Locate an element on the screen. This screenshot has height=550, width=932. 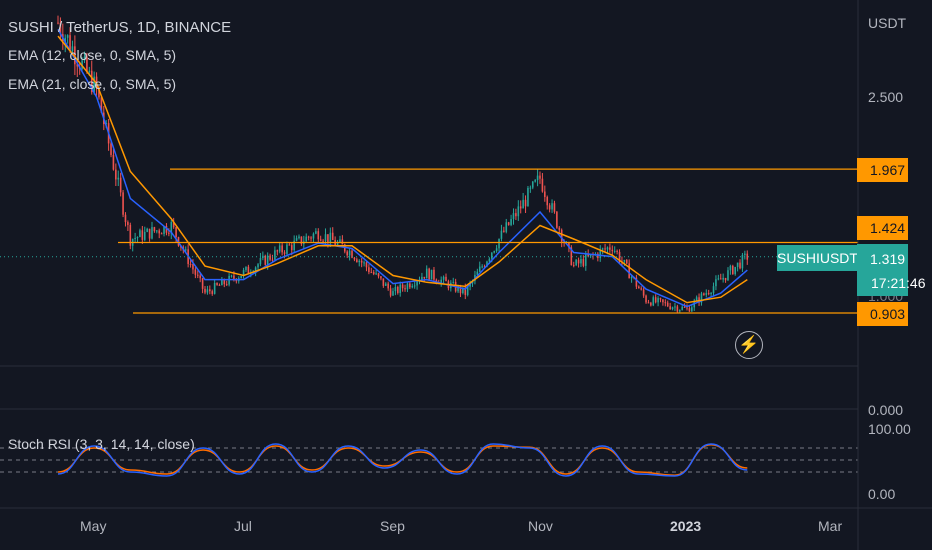
stoch-rsi-legend: Stoch RSI (3, 3, 14, 14, close) is located at coordinates (101, 444).